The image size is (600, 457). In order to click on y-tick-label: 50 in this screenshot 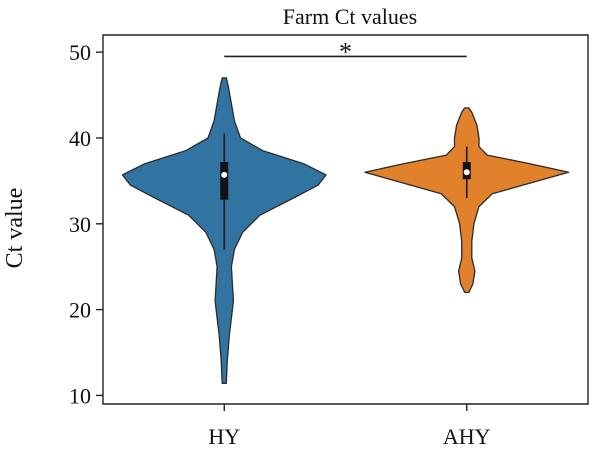, I will do `click(80, 52)`.